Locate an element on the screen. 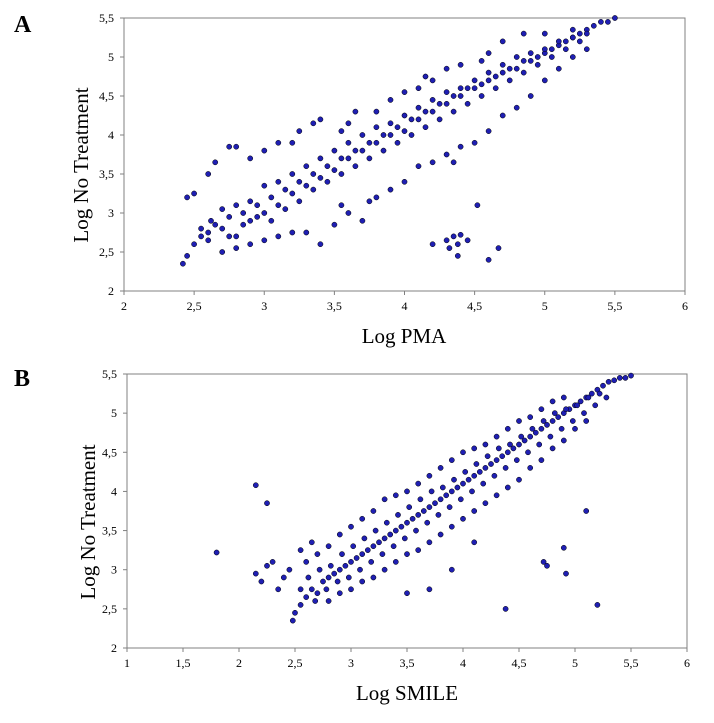 The width and height of the screenshot is (714, 723). x-tick-label: 3 is located at coordinates (351, 663).